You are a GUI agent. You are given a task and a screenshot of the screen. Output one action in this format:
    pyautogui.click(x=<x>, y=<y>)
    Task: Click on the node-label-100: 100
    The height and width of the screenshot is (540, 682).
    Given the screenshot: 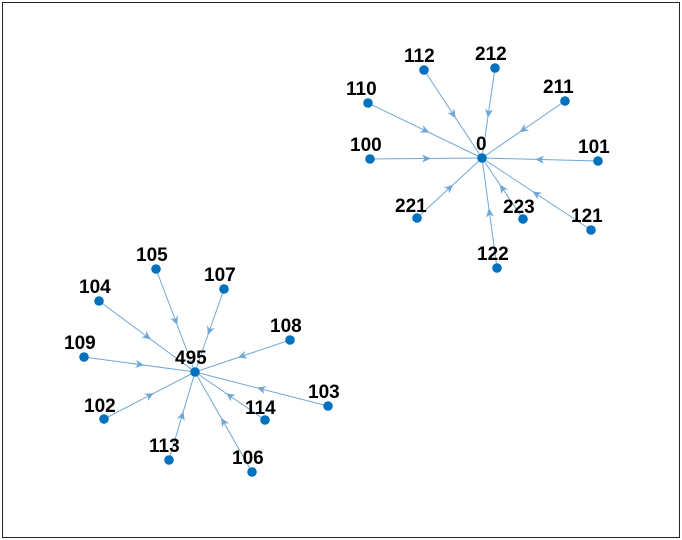 What is the action you would take?
    pyautogui.click(x=366, y=145)
    